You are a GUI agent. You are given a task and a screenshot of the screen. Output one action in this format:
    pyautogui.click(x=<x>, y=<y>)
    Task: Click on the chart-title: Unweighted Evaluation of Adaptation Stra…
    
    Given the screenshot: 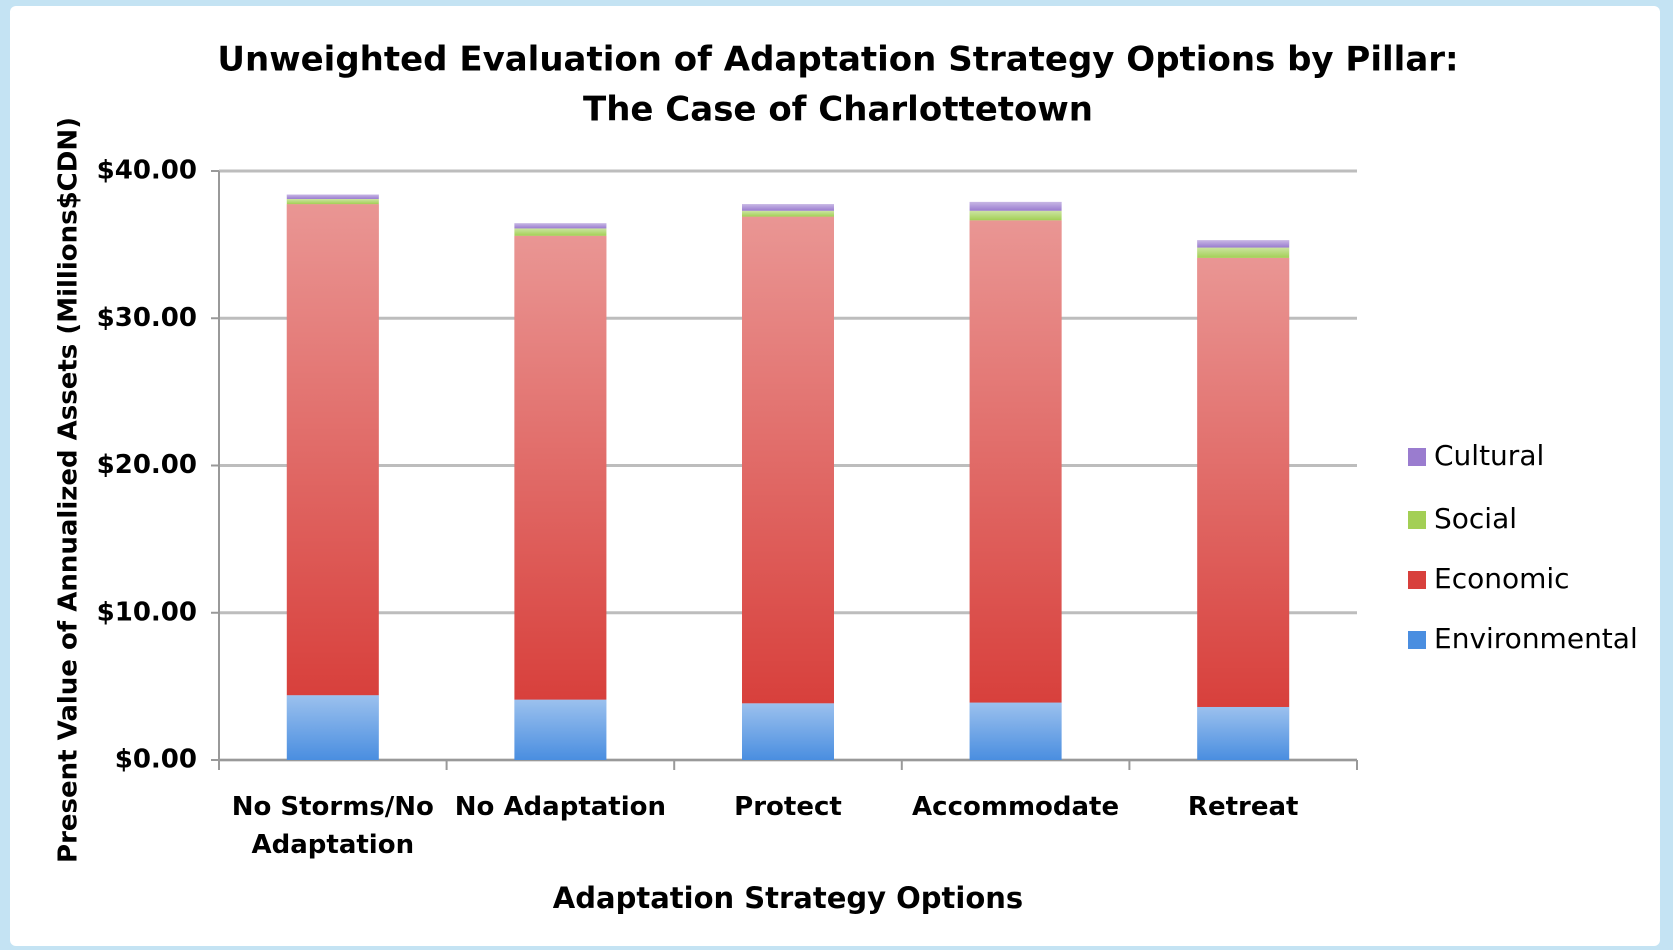 What is the action you would take?
    pyautogui.click(x=837, y=60)
    